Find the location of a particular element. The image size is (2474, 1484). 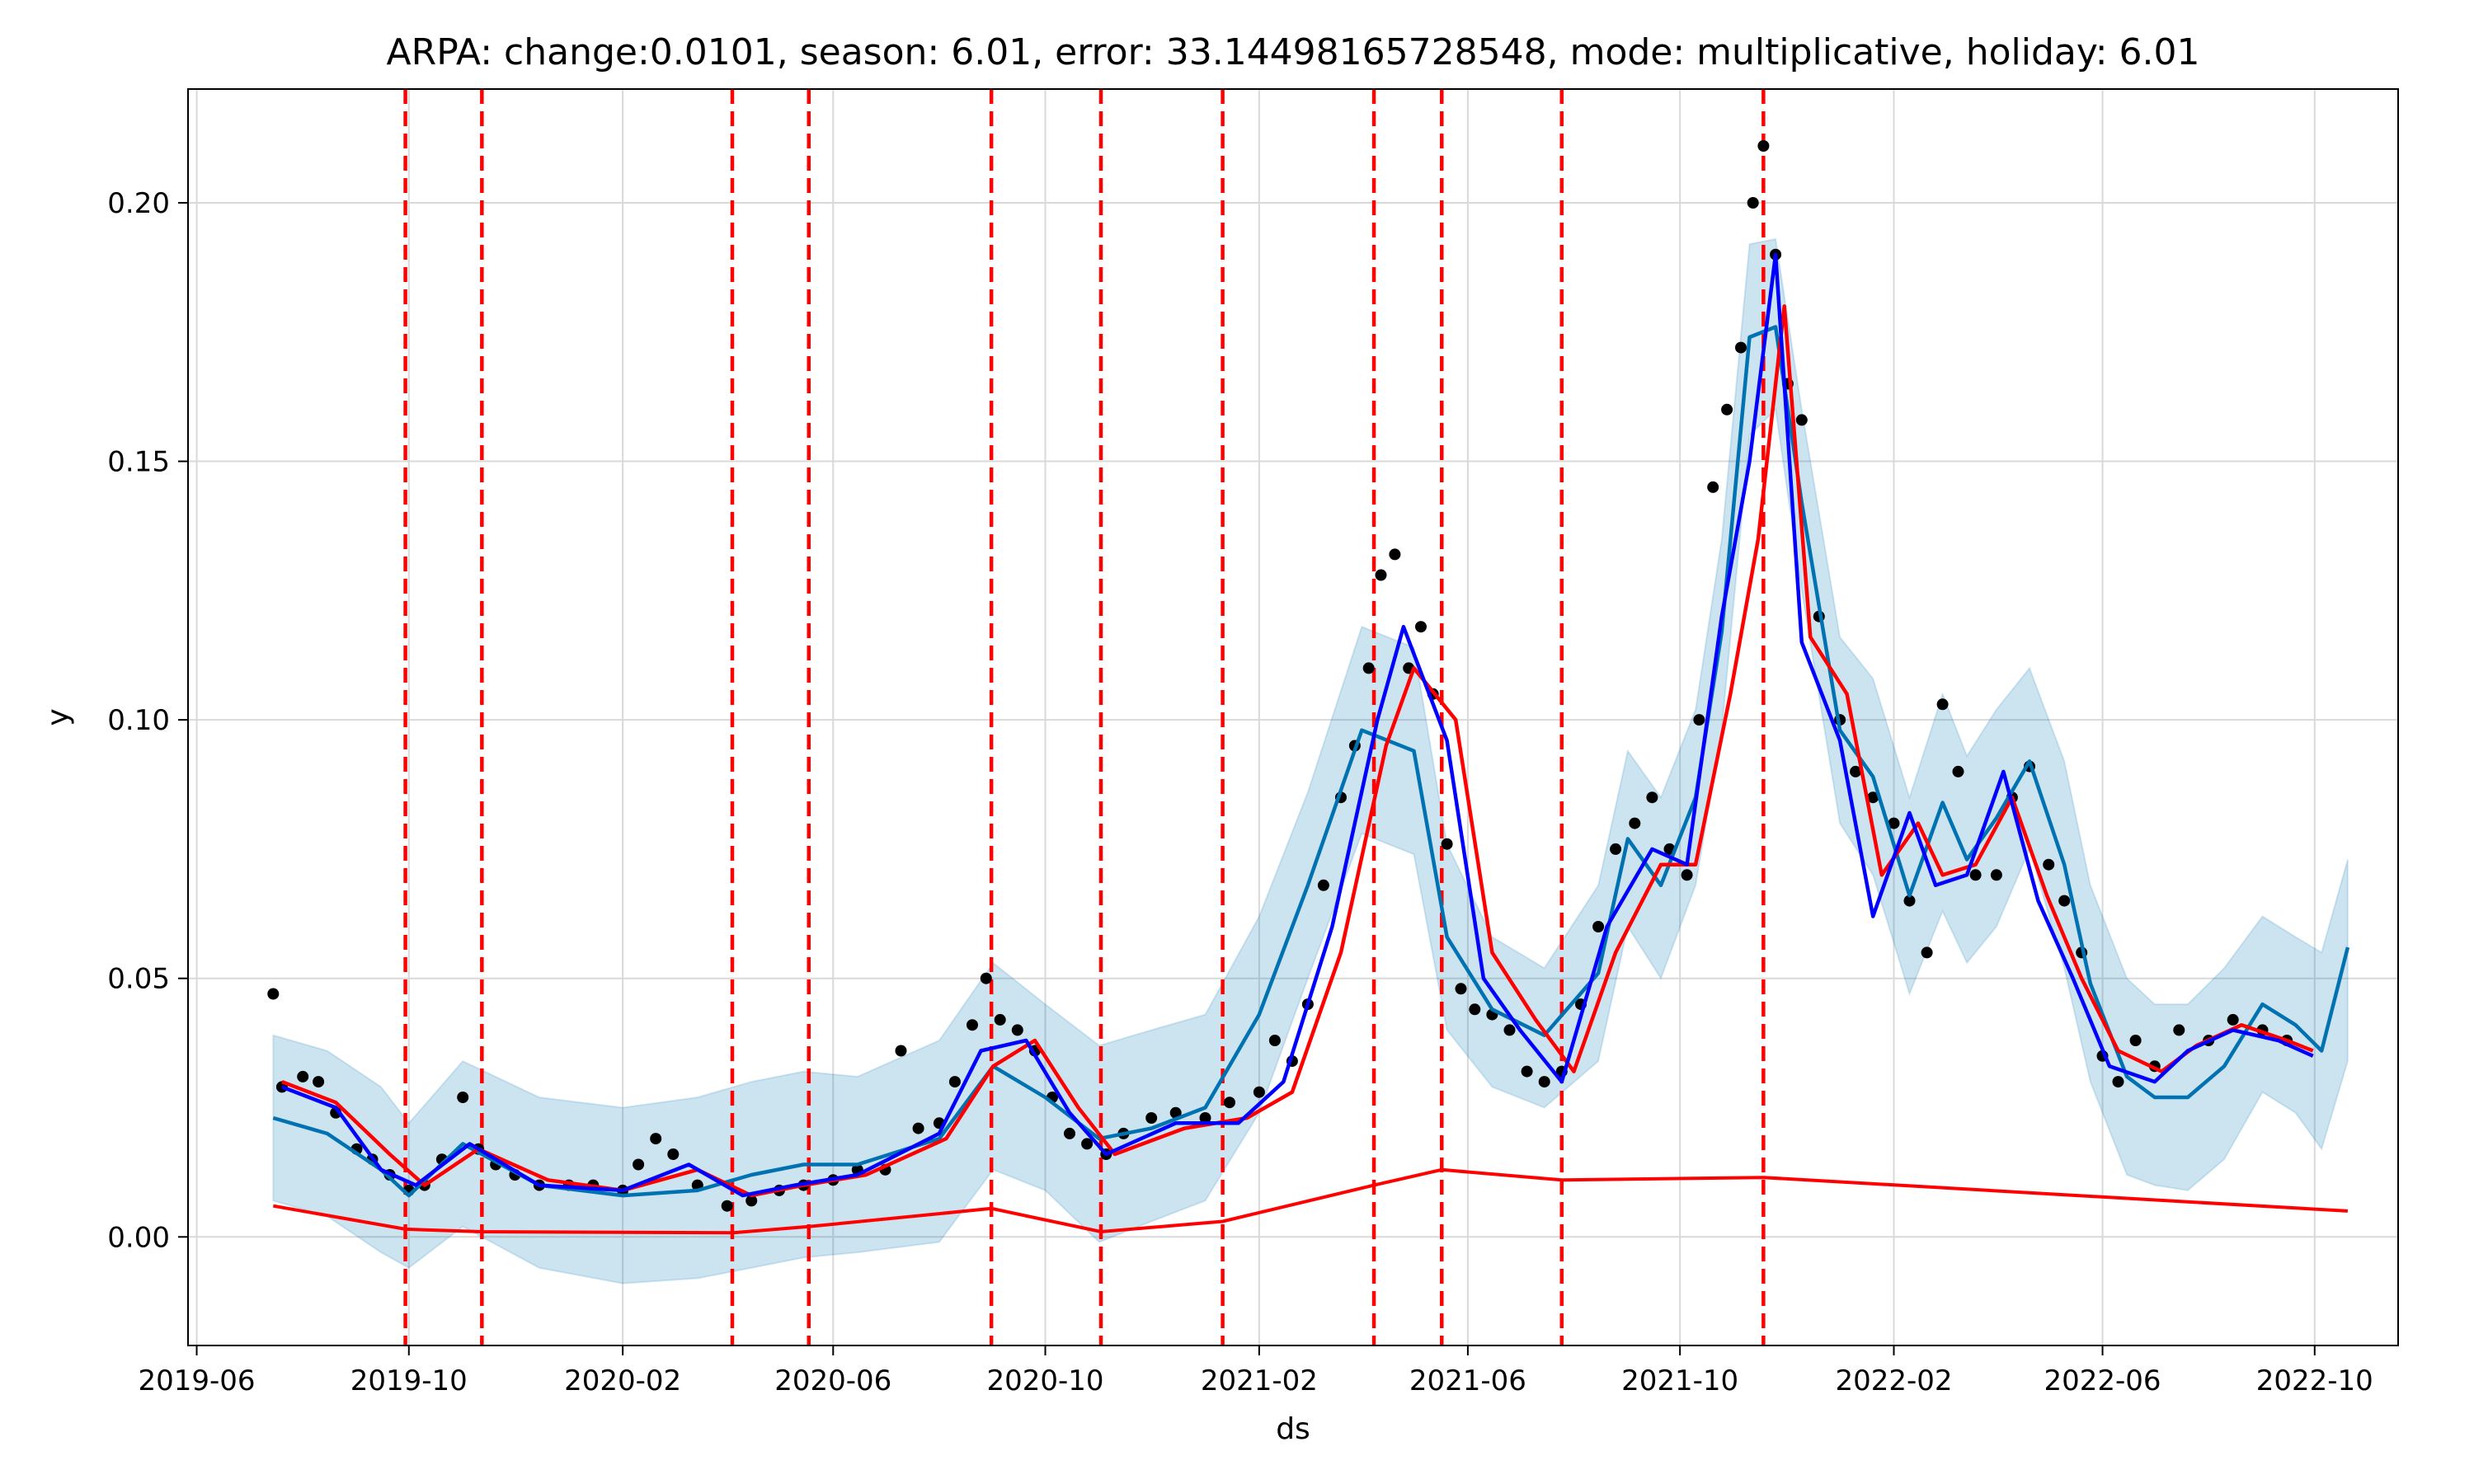

x-tick-label: 2019-06 is located at coordinates (197, 1380).